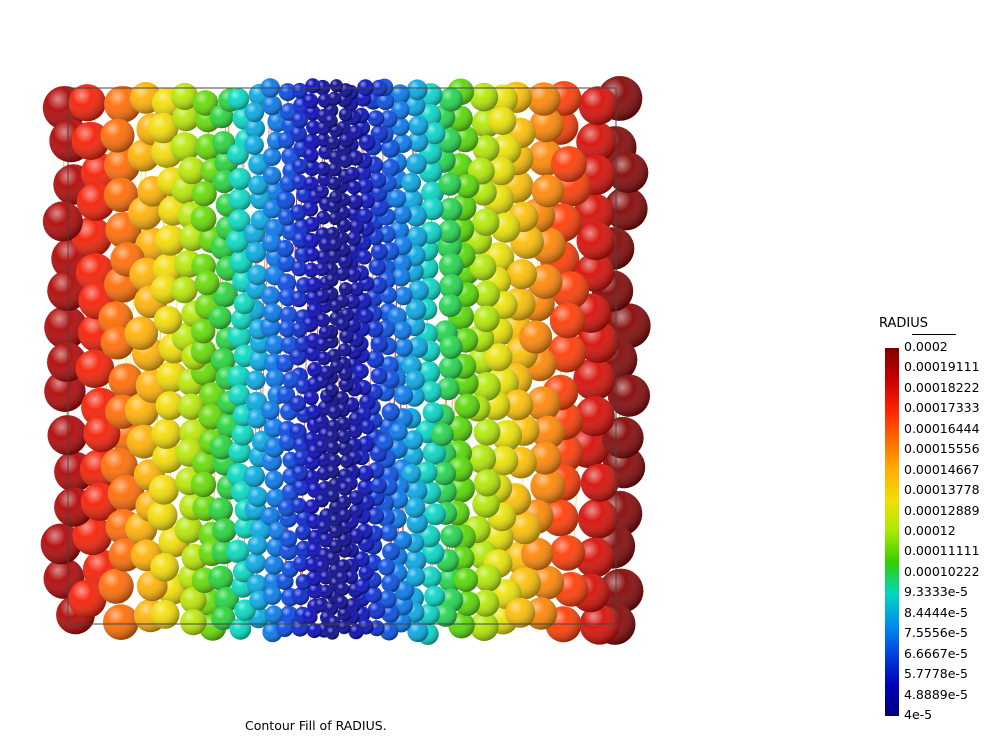  What do you see at coordinates (934, 334) in the screenshot?
I see `legend-title-underline` at bounding box center [934, 334].